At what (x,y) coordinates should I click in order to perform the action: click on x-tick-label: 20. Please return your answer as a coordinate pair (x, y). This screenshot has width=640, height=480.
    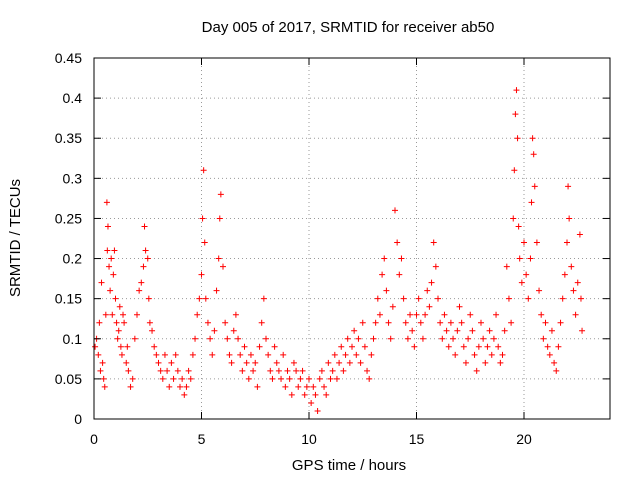
    Looking at the image, I should click on (524, 439).